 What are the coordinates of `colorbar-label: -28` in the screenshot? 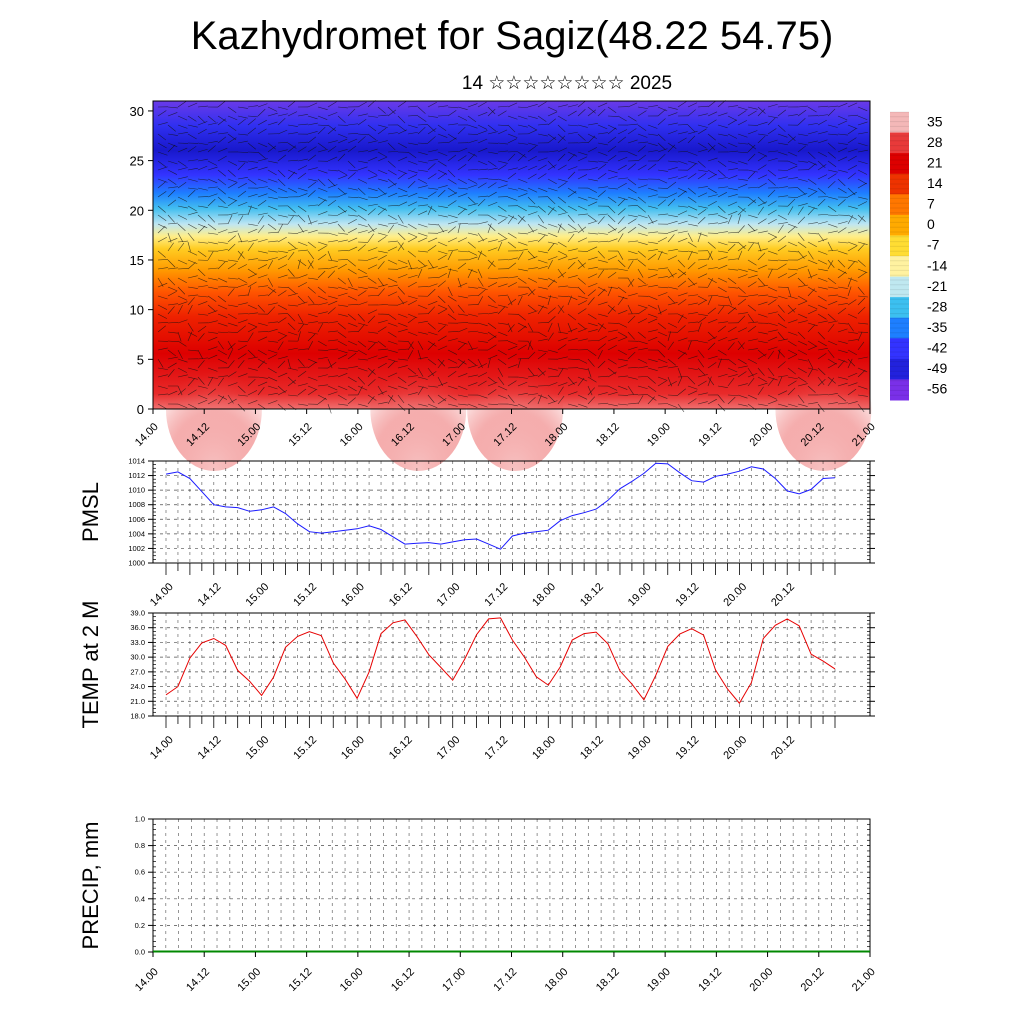 It's located at (937, 306).